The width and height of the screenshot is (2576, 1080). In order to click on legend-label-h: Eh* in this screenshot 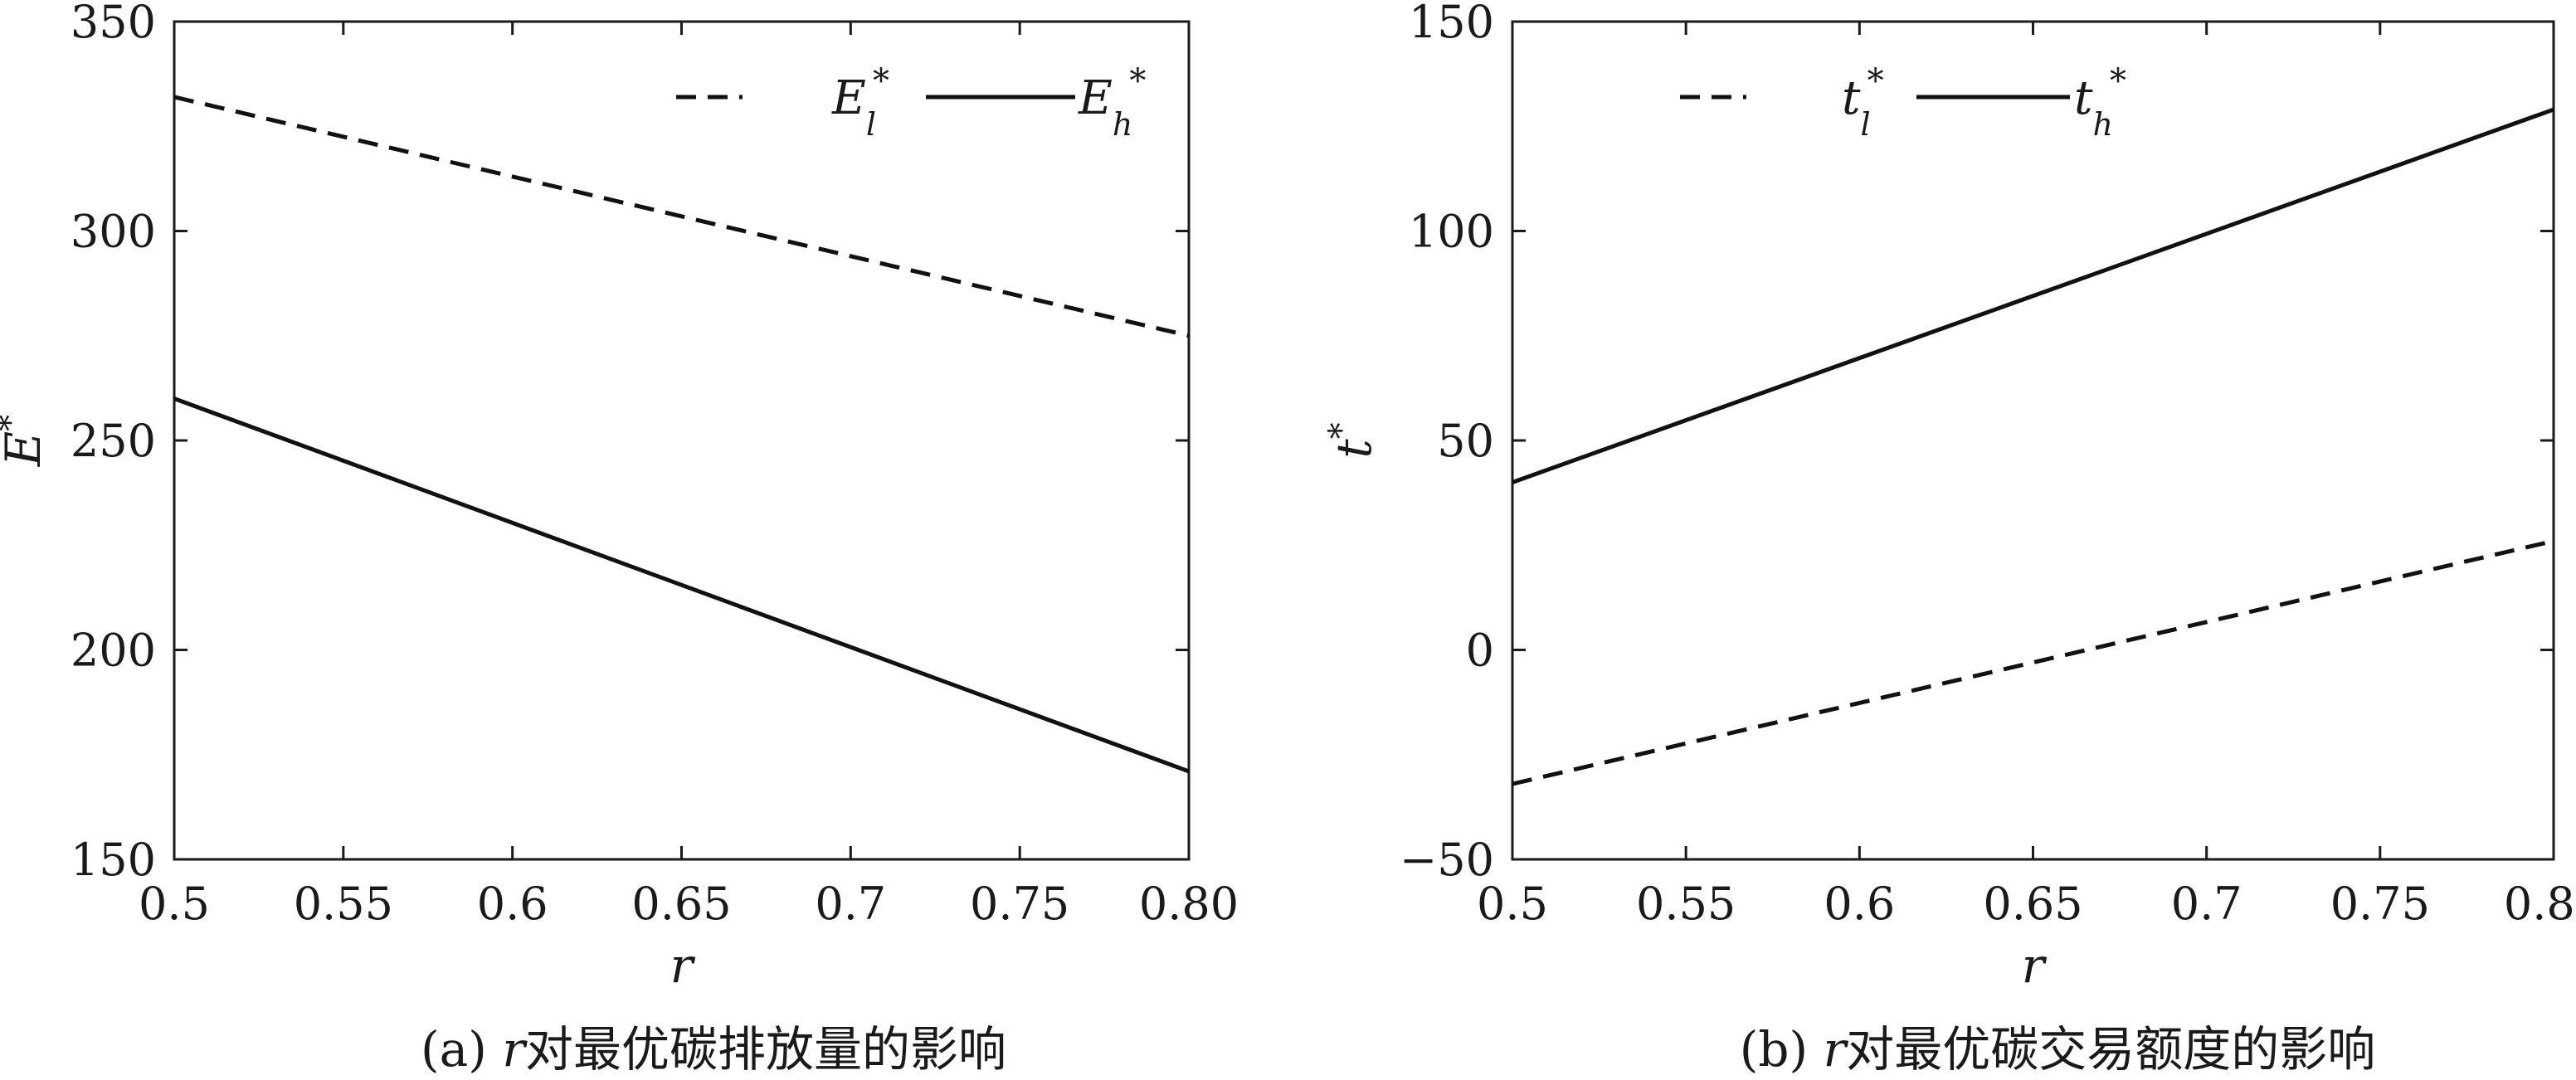, I will do `click(1112, 102)`.